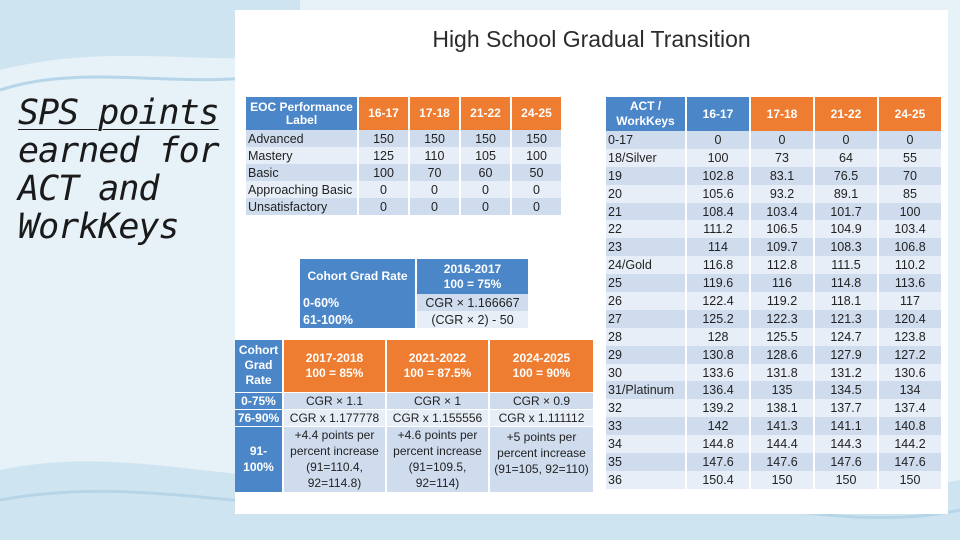 This screenshot has width=960, height=540. Describe the element at coordinates (718, 193) in the screenshot. I see `act-cell: 105.6` at that location.